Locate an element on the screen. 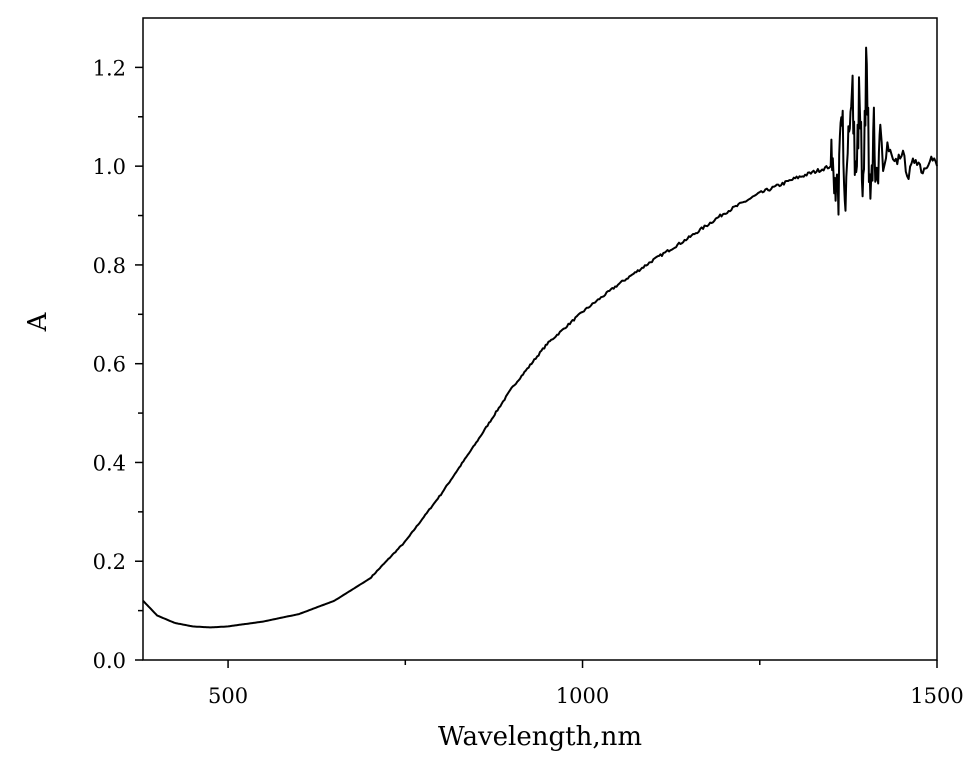  x-tick-label: 500 is located at coordinates (228, 696).